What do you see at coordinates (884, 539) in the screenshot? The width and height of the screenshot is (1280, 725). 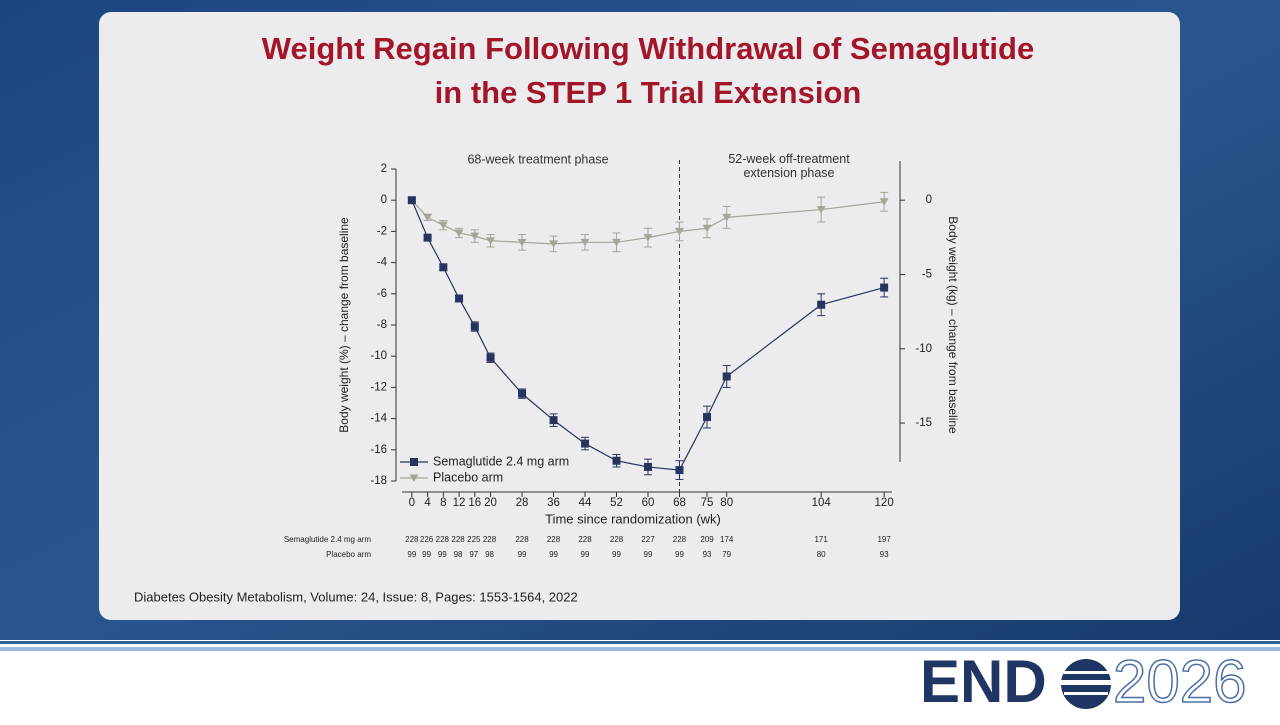 I see `at-risk-value: 197` at bounding box center [884, 539].